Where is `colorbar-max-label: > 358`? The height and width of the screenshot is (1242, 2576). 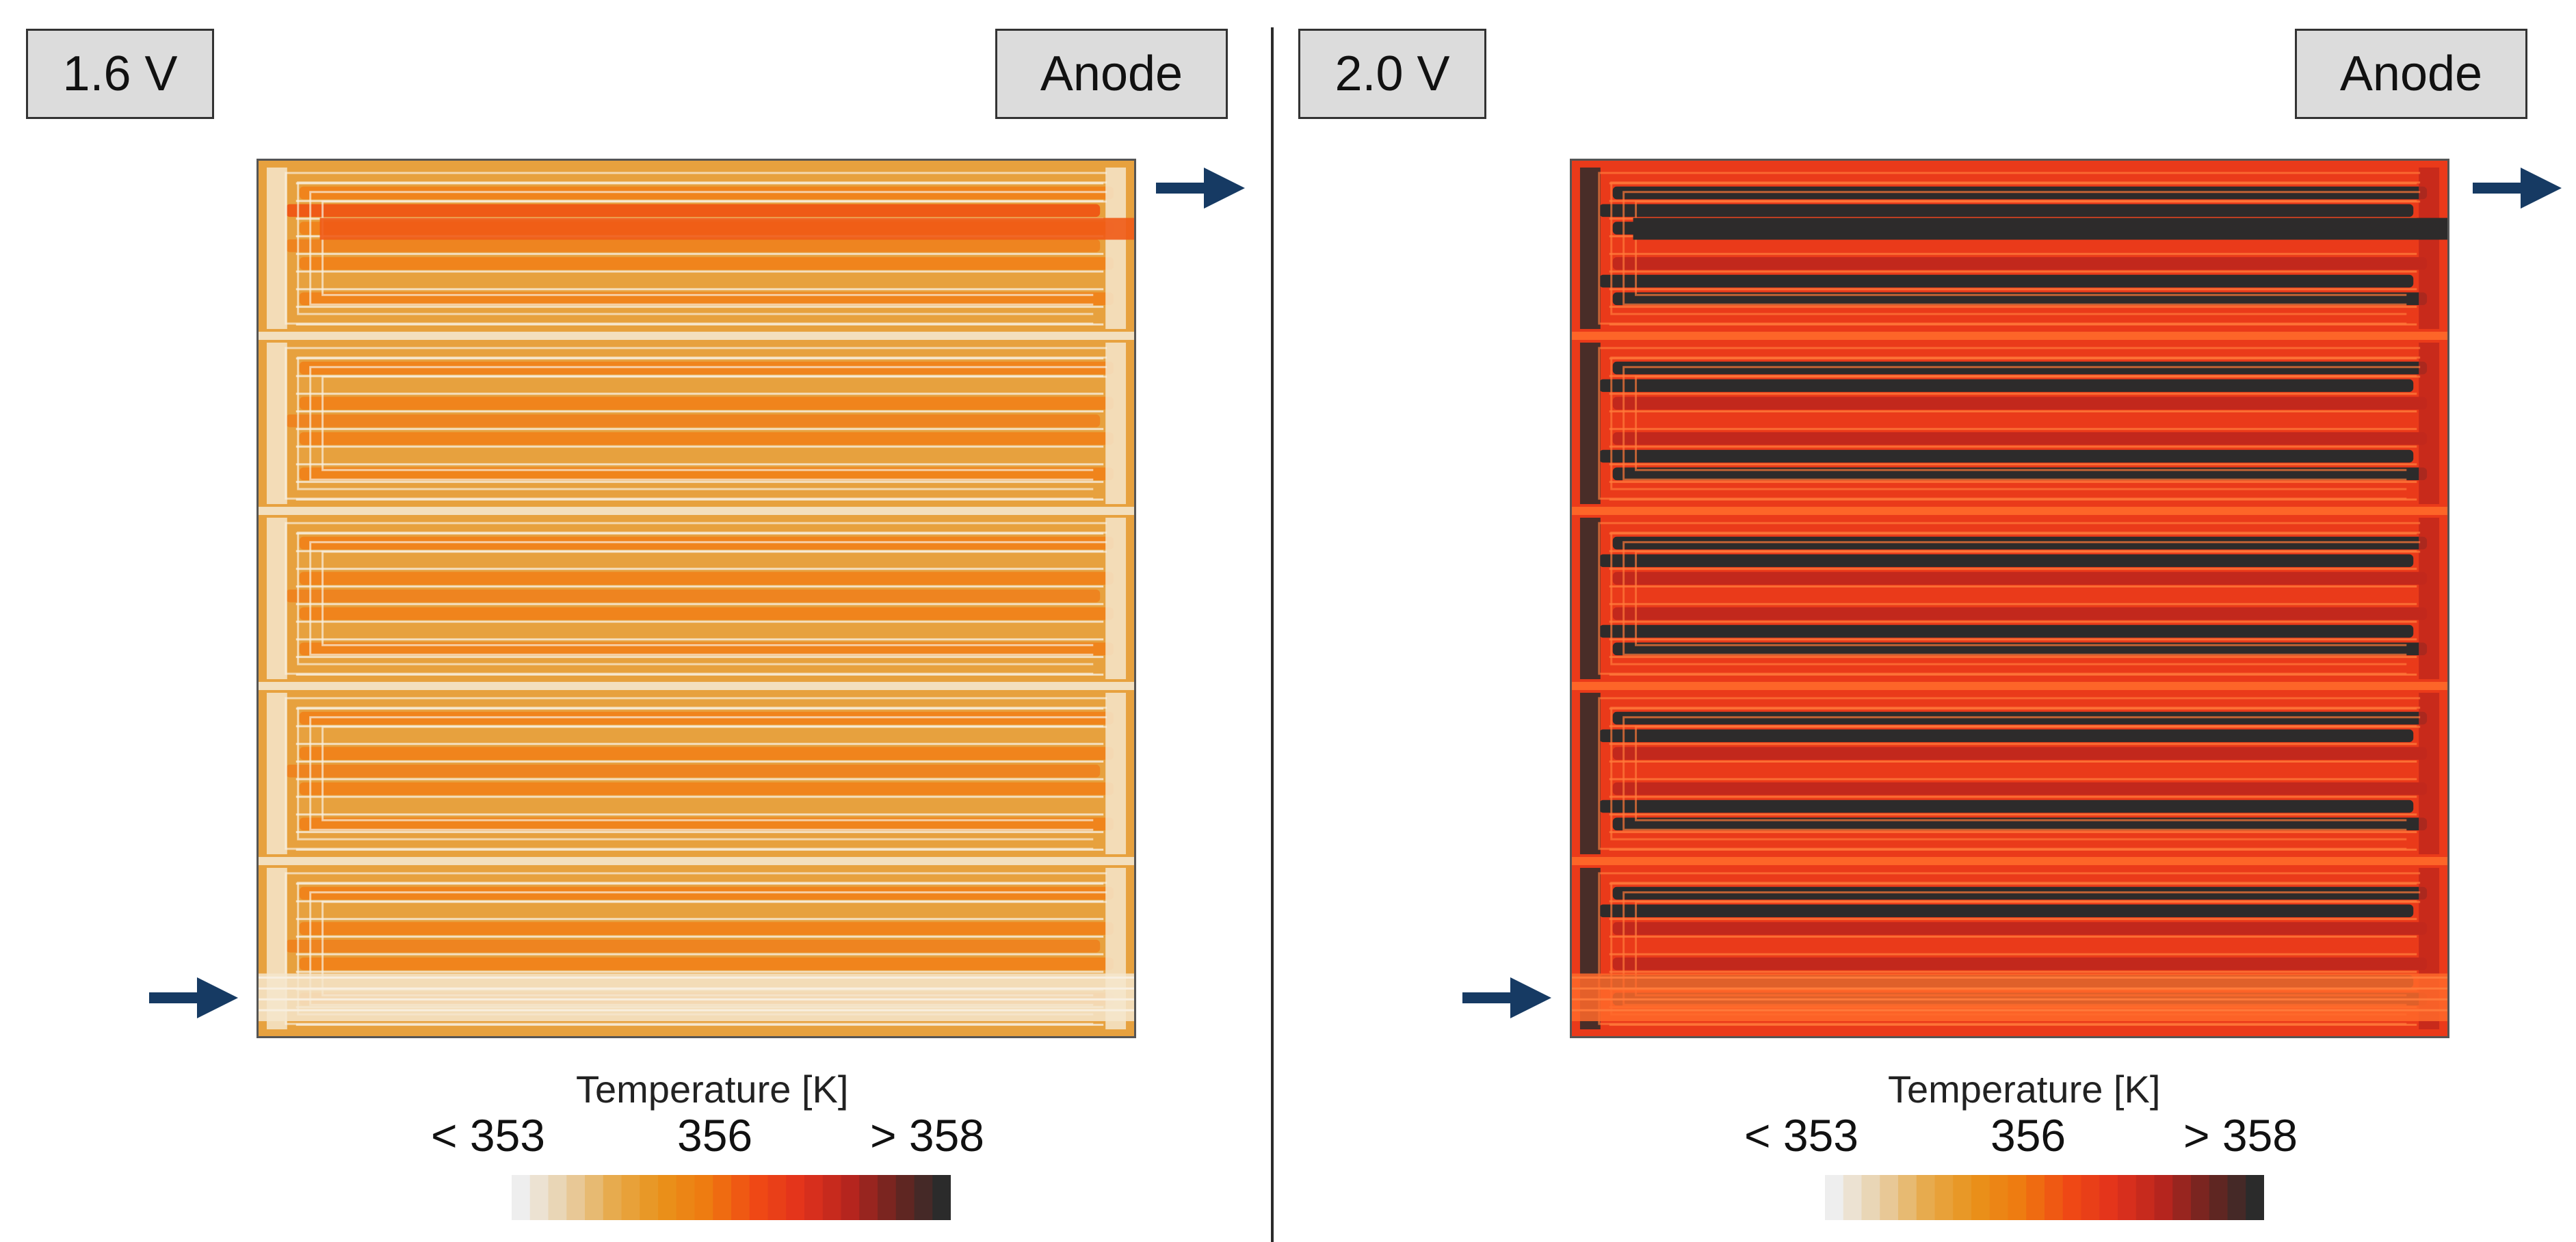 colorbar-max-label: > 358 is located at coordinates (2240, 1136).